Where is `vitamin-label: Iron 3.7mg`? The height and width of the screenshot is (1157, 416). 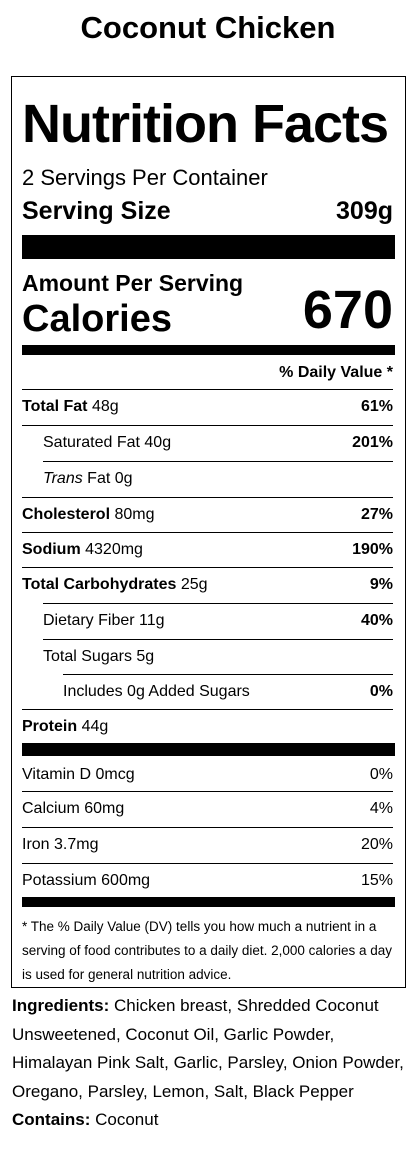
vitamin-label: Iron 3.7mg is located at coordinates (60, 844).